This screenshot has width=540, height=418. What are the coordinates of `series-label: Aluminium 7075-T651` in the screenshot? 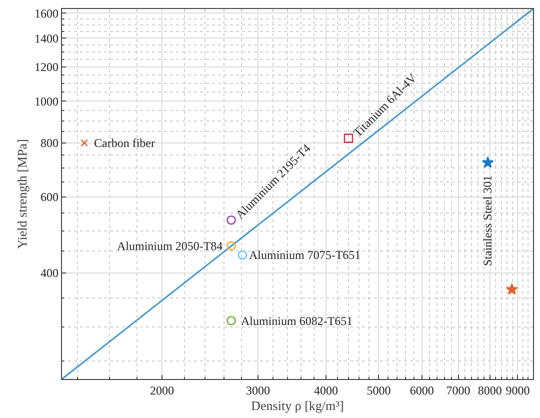 It's located at (305, 255).